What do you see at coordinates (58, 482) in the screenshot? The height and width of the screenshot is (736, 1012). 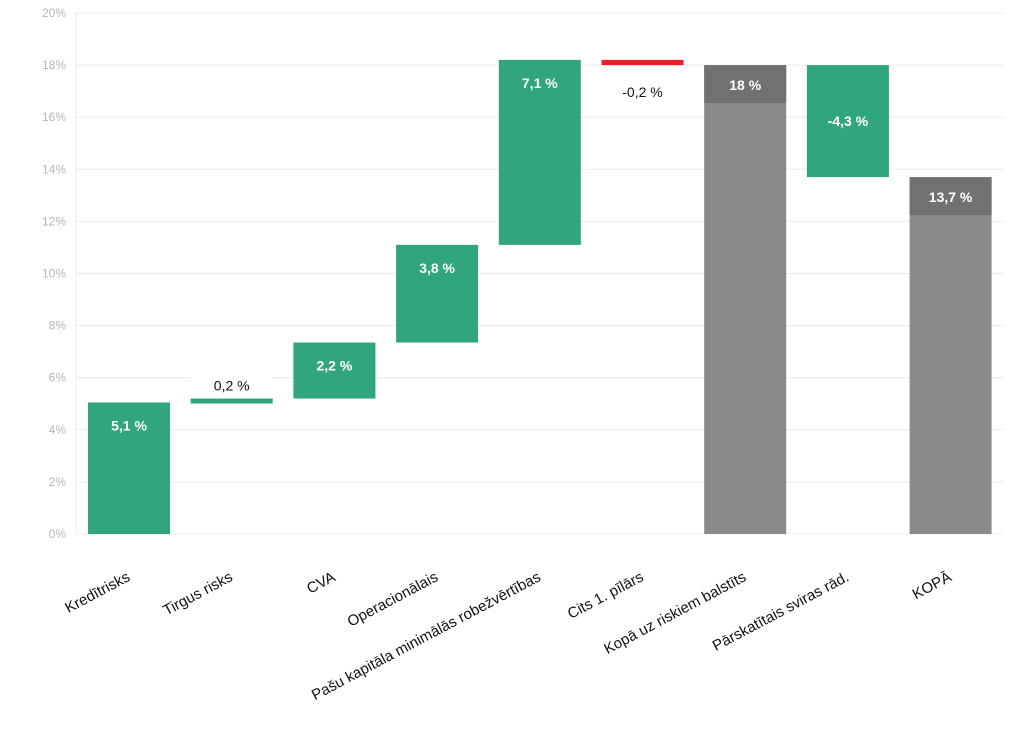 I see `y-tick-label: 2%` at bounding box center [58, 482].